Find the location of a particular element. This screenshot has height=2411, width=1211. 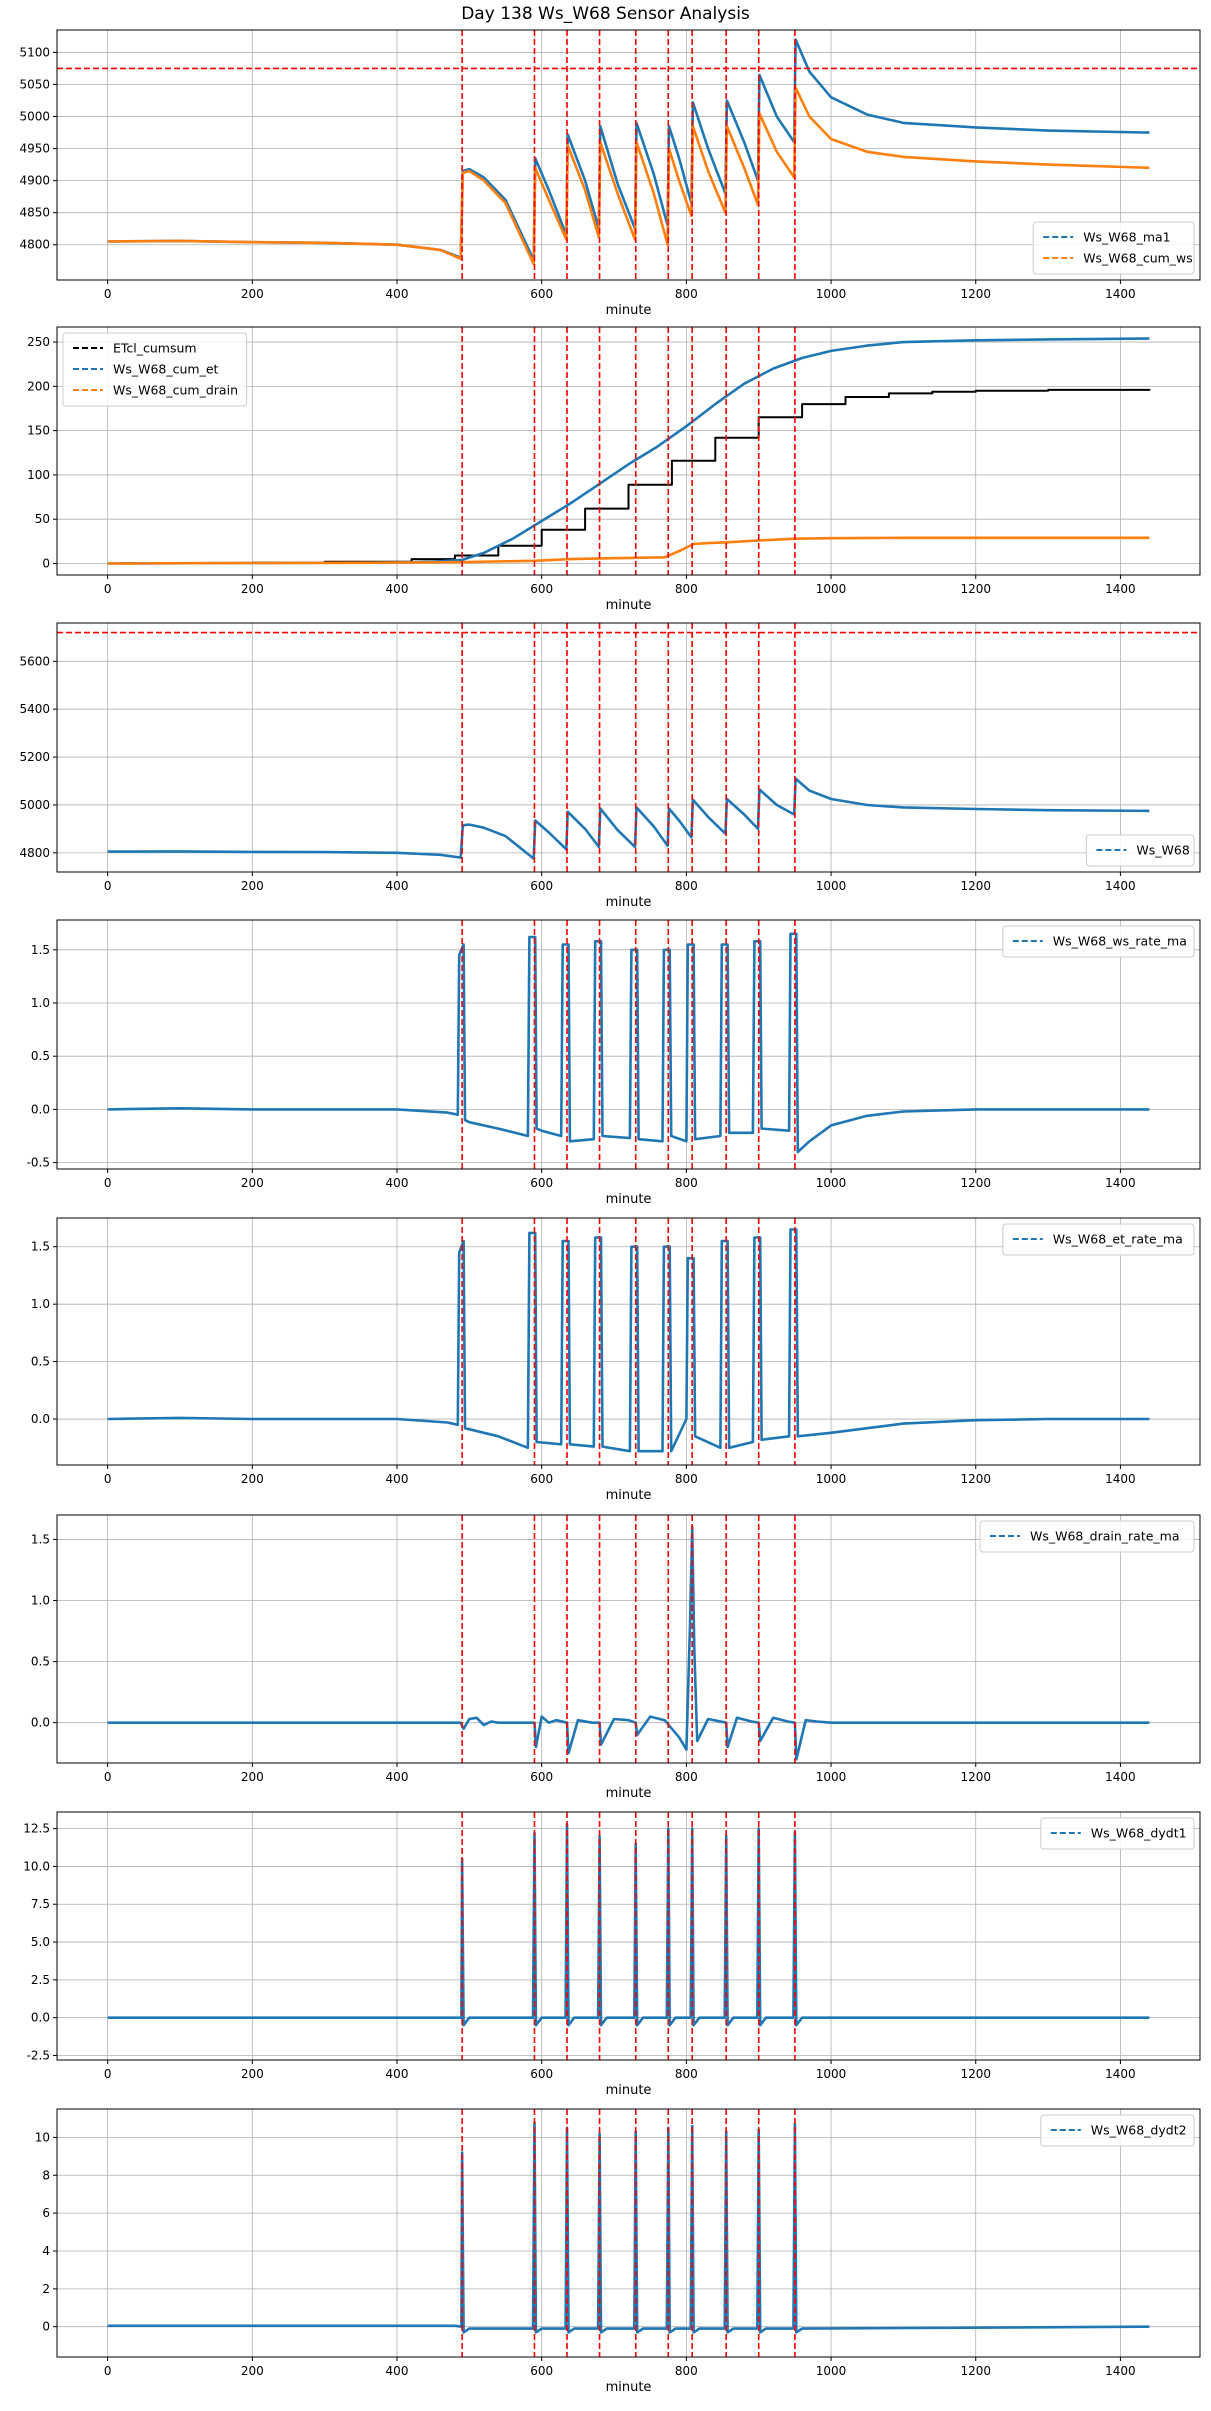

legend-label: Ws_W68_dydt2 is located at coordinates (1139, 2130).